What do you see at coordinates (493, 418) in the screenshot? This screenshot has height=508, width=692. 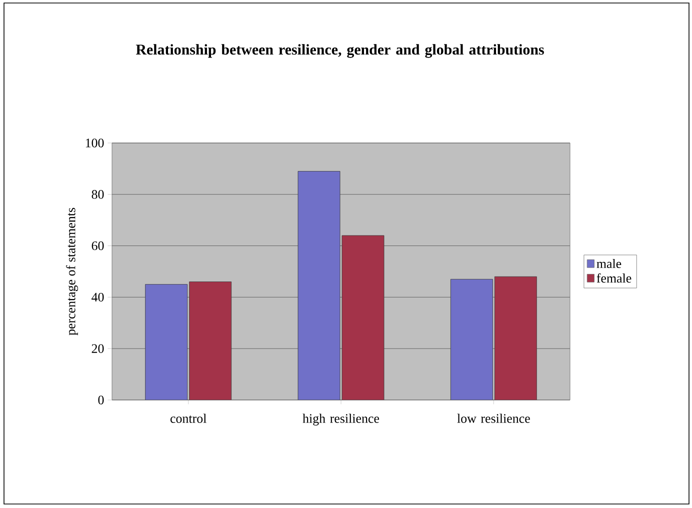 I see `x-tick-label: low resilience` at bounding box center [493, 418].